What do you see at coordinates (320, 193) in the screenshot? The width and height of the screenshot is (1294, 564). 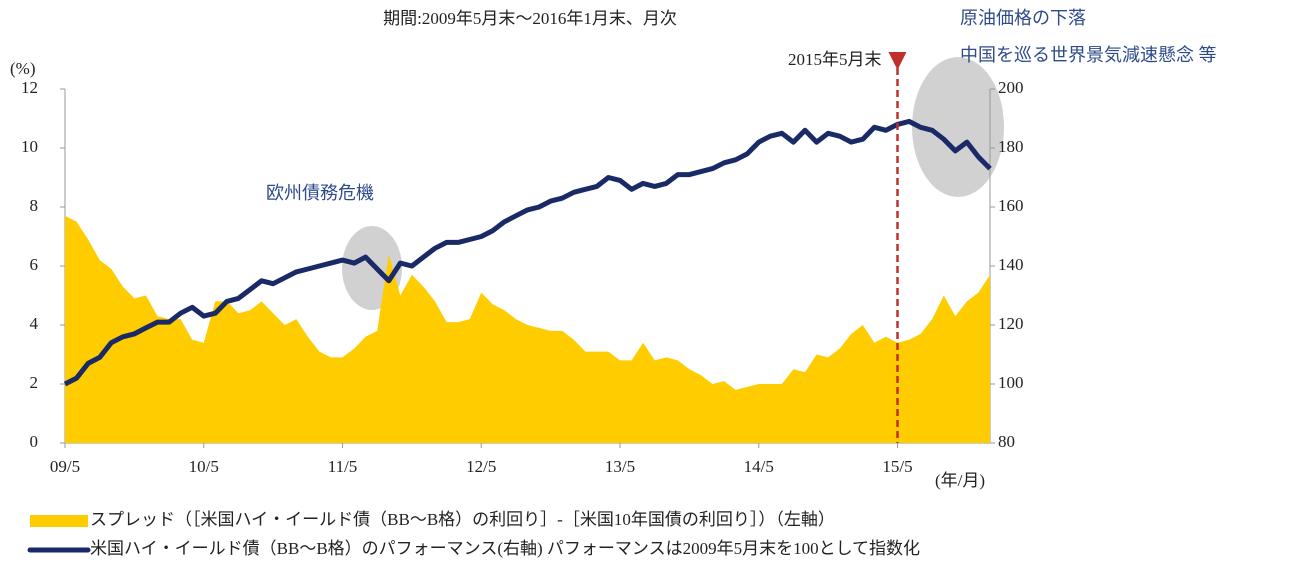 I see `annotation: 欧州債務危機` at bounding box center [320, 193].